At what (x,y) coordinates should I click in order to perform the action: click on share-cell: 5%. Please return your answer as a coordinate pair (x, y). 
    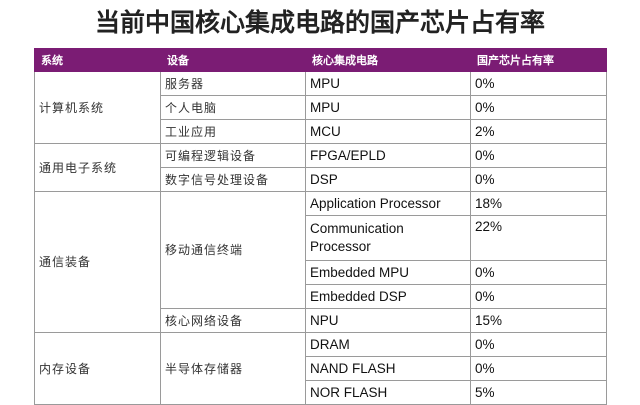
    Looking at the image, I should click on (538, 392).